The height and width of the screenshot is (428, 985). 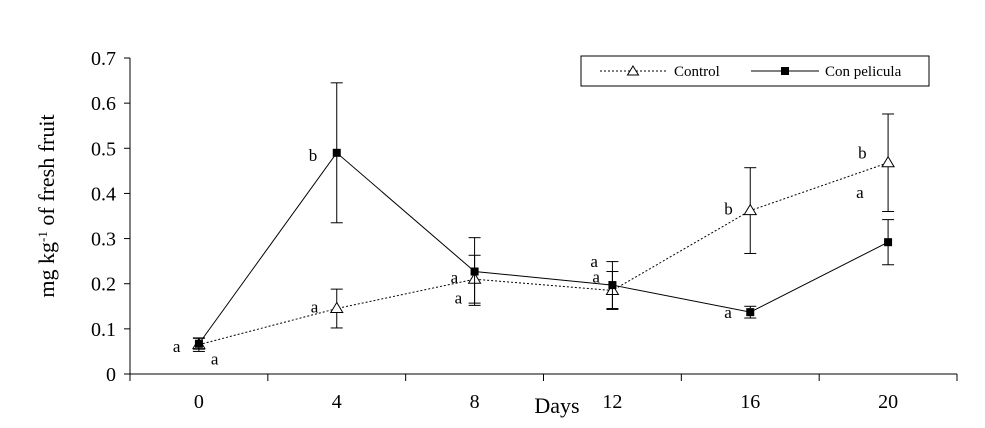 What do you see at coordinates (755, 71) in the screenshot?
I see `legend: Control Con pelicula` at bounding box center [755, 71].